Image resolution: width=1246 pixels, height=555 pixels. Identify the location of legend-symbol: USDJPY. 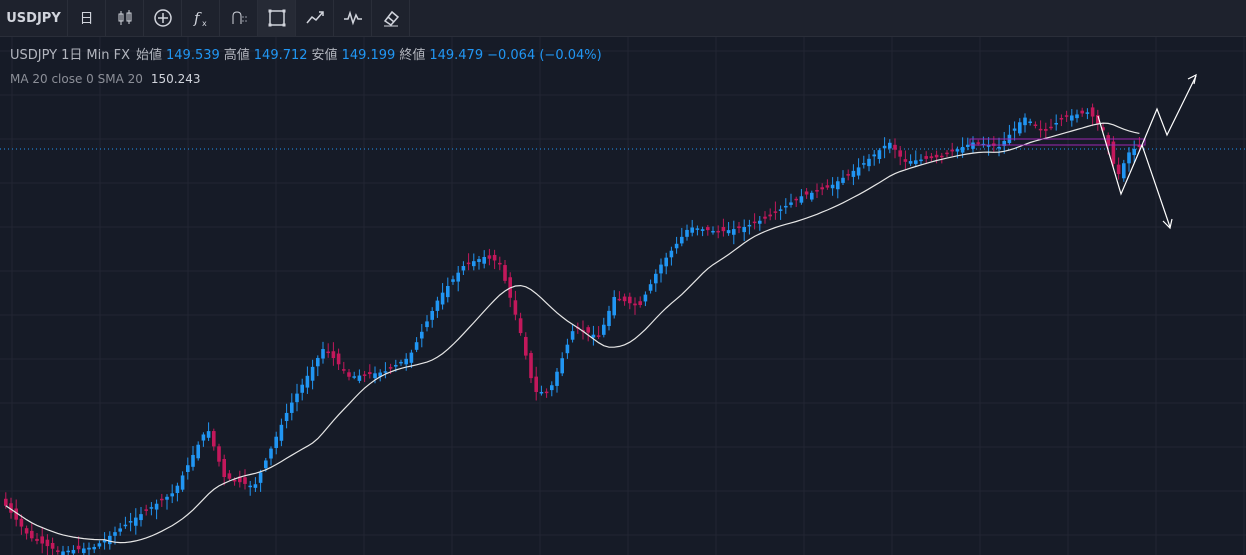
(34, 55).